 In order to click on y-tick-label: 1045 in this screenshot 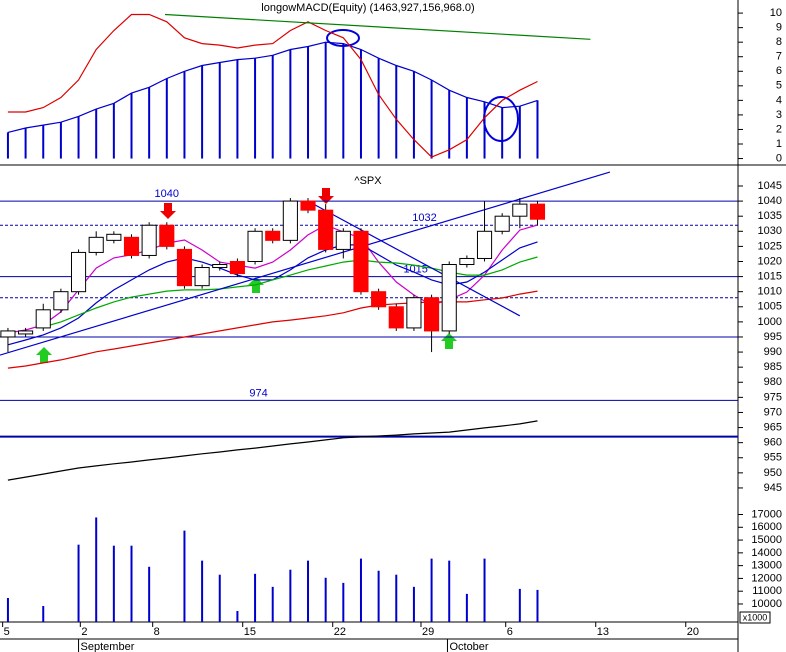, I will do `click(770, 186)`.